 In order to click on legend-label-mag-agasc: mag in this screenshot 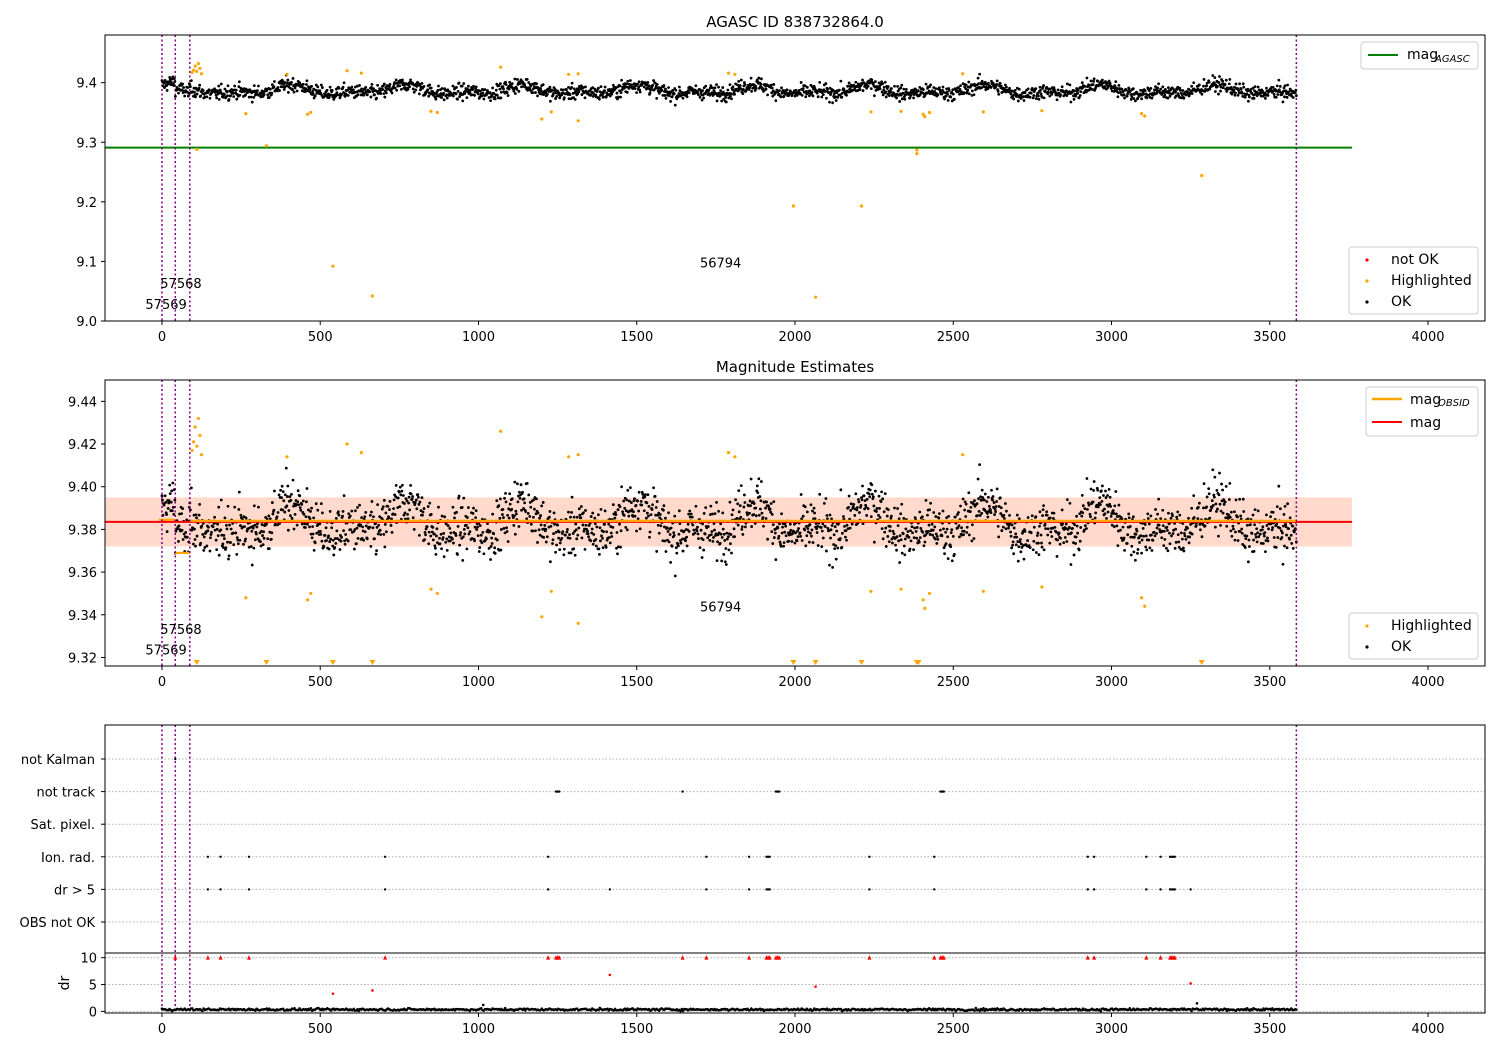, I will do `click(1422, 55)`.